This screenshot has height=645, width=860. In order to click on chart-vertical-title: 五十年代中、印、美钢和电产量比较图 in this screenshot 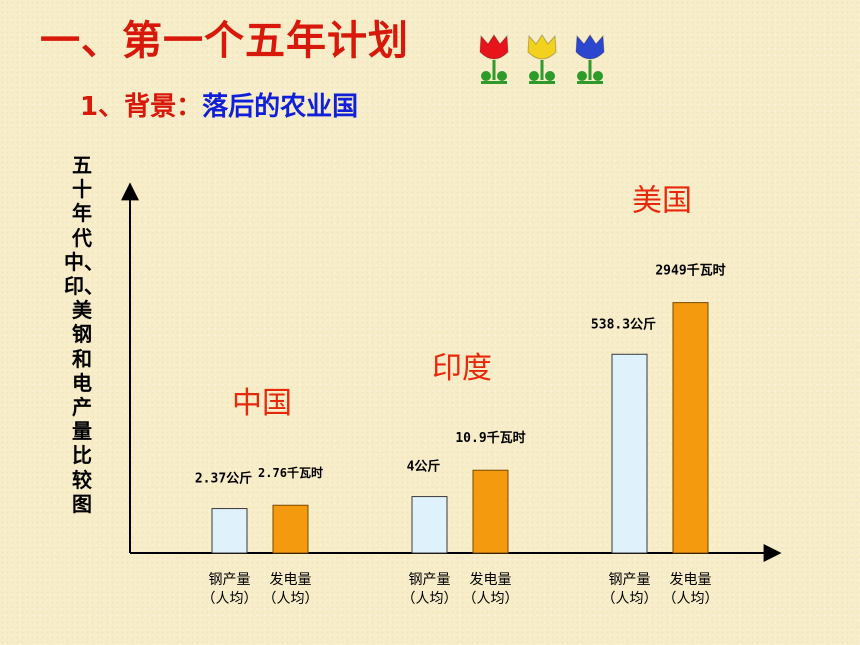, I will do `click(84, 334)`.